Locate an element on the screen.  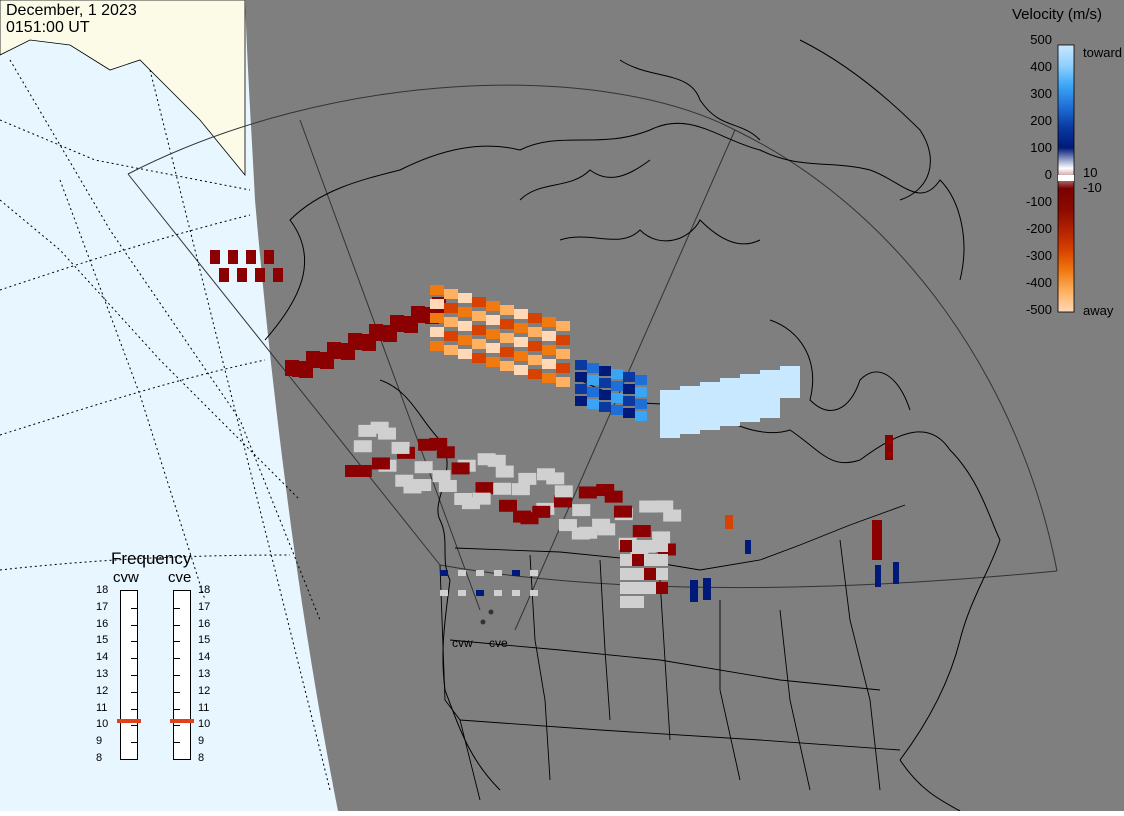
colorbar-tick-label: 300 is located at coordinates (1041, 93).